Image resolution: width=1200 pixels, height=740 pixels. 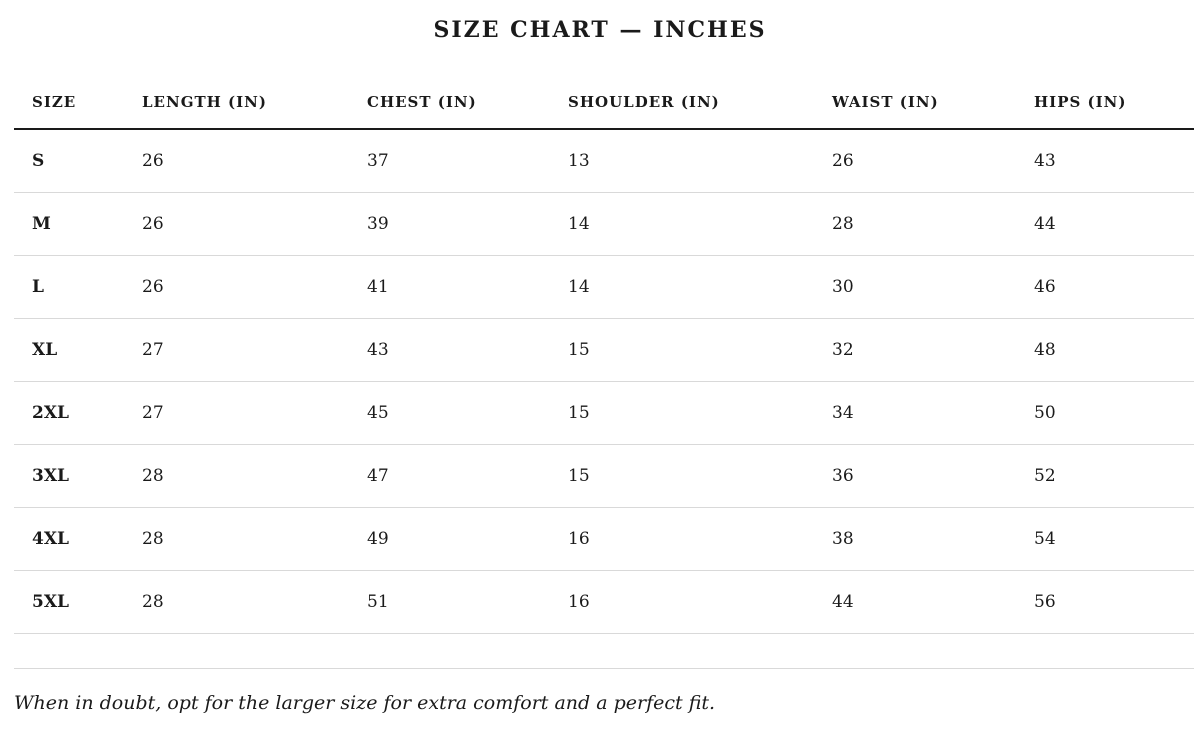 What do you see at coordinates (843, 224) in the screenshot?
I see `waist-cell: 28` at bounding box center [843, 224].